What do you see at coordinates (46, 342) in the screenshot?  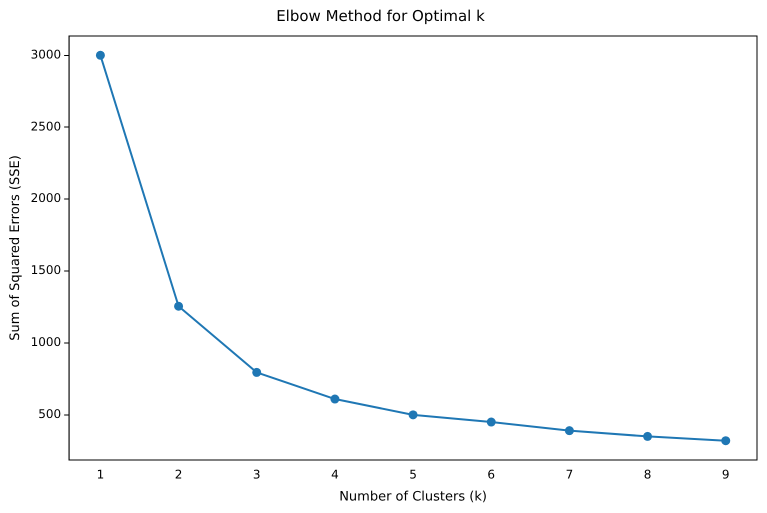 I see `y-tick-label: 1000` at bounding box center [46, 342].